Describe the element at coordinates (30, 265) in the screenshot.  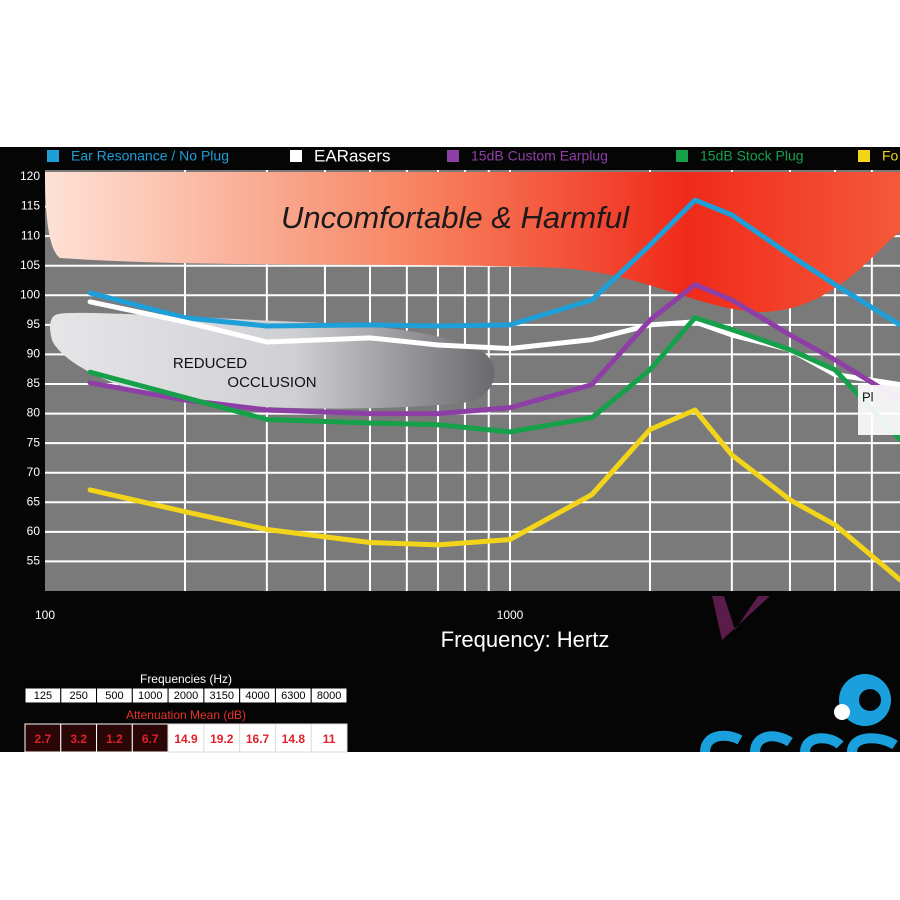
I see `y-tick-label: 105` at that location.